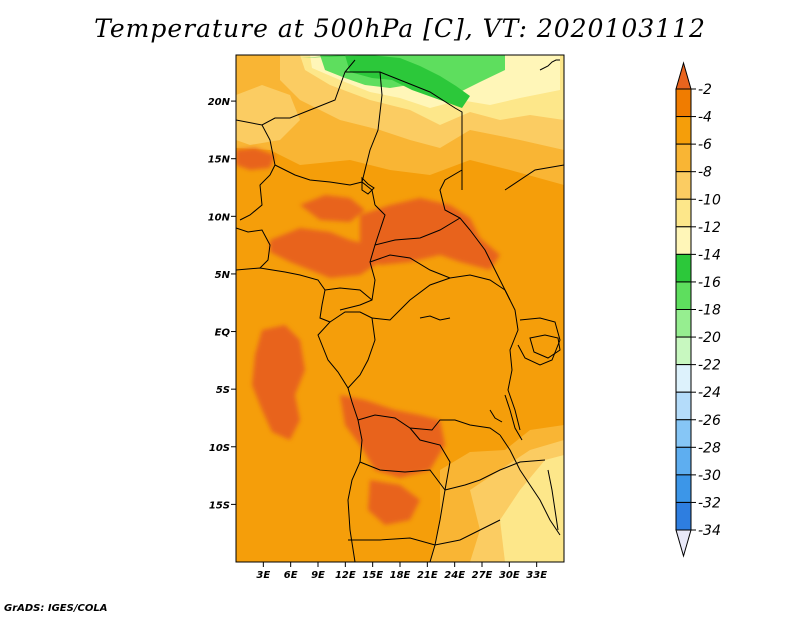  I want to click on field-deep-orange-west-atlantic, so click(278, 382).